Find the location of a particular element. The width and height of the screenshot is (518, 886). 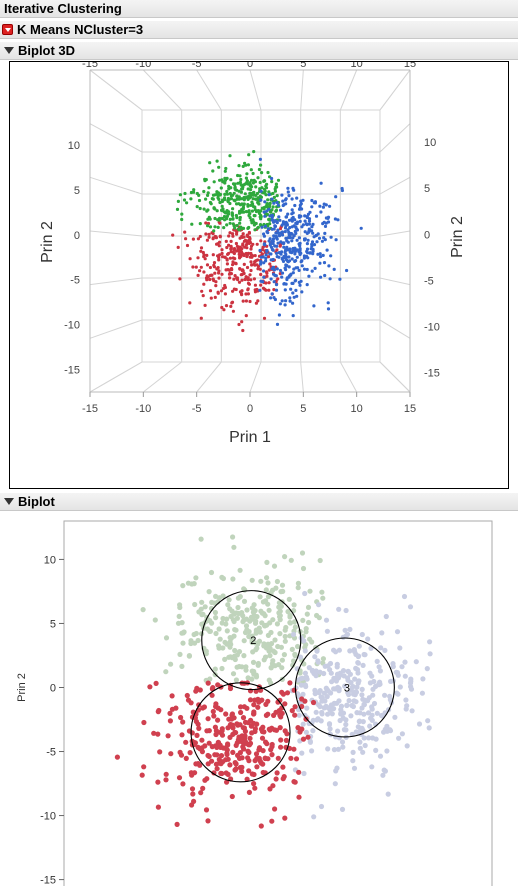

biplot3d-outline-header: Biplot 3D is located at coordinates (259, 51).